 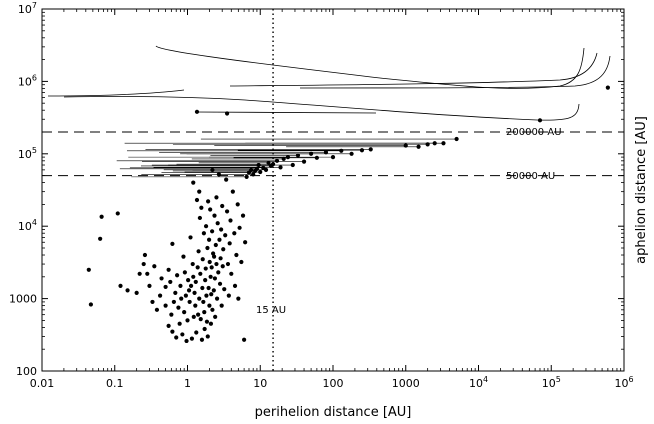 I want to click on y-tick-label: 10⁷, so click(x=27, y=8).